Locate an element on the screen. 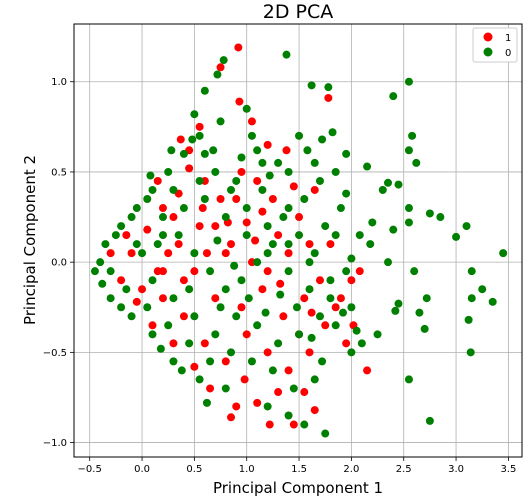  chart-title: 2D PCA is located at coordinates (298, 12).